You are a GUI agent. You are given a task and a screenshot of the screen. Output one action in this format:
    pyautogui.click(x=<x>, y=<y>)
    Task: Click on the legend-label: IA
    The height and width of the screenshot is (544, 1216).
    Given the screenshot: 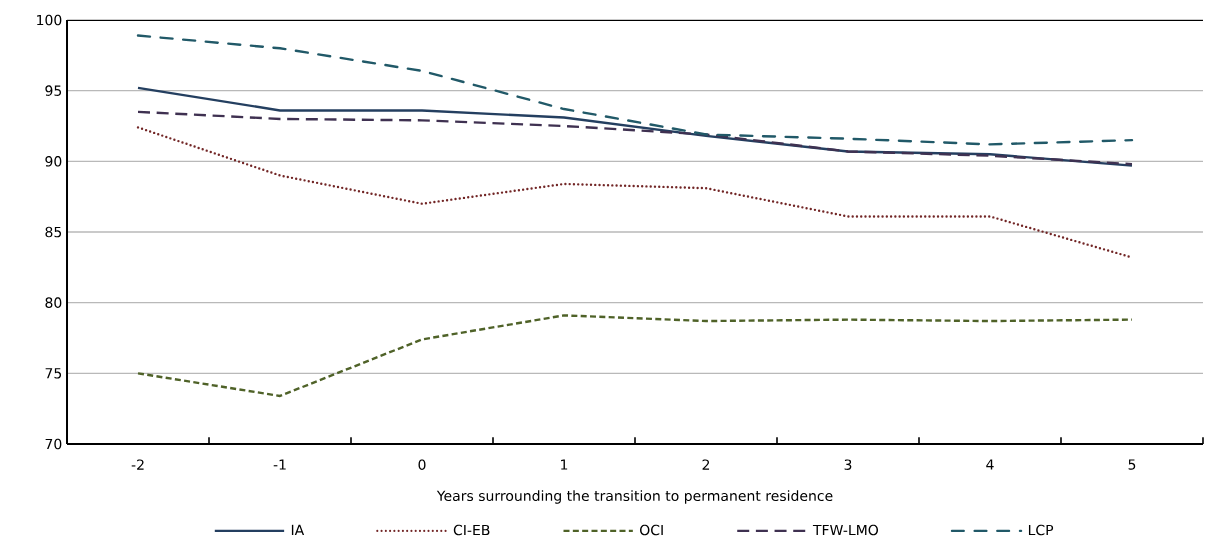 What is the action you would take?
    pyautogui.click(x=298, y=530)
    